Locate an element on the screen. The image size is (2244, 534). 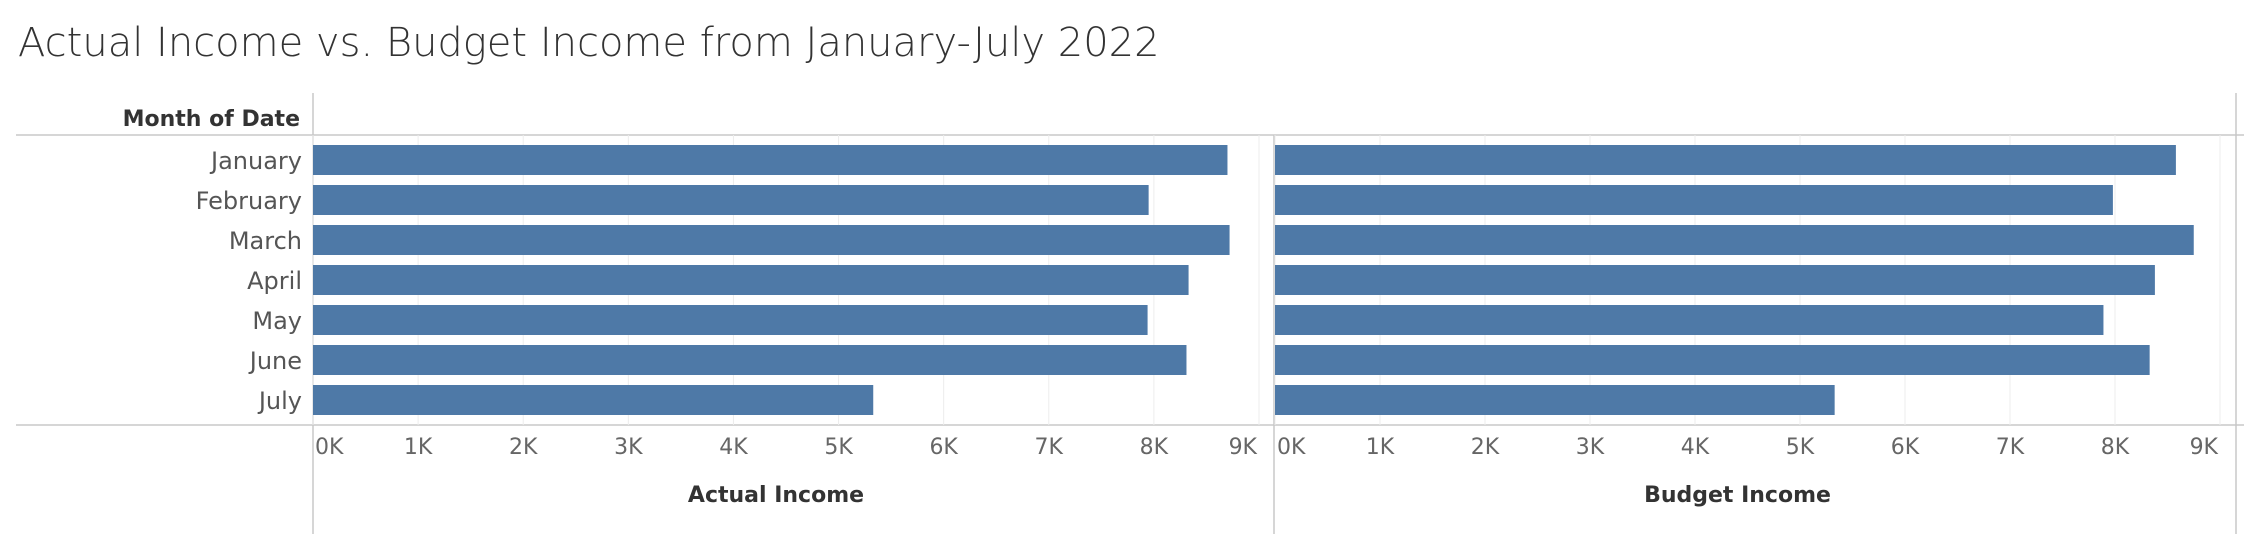
category-label: March is located at coordinates (265, 241).